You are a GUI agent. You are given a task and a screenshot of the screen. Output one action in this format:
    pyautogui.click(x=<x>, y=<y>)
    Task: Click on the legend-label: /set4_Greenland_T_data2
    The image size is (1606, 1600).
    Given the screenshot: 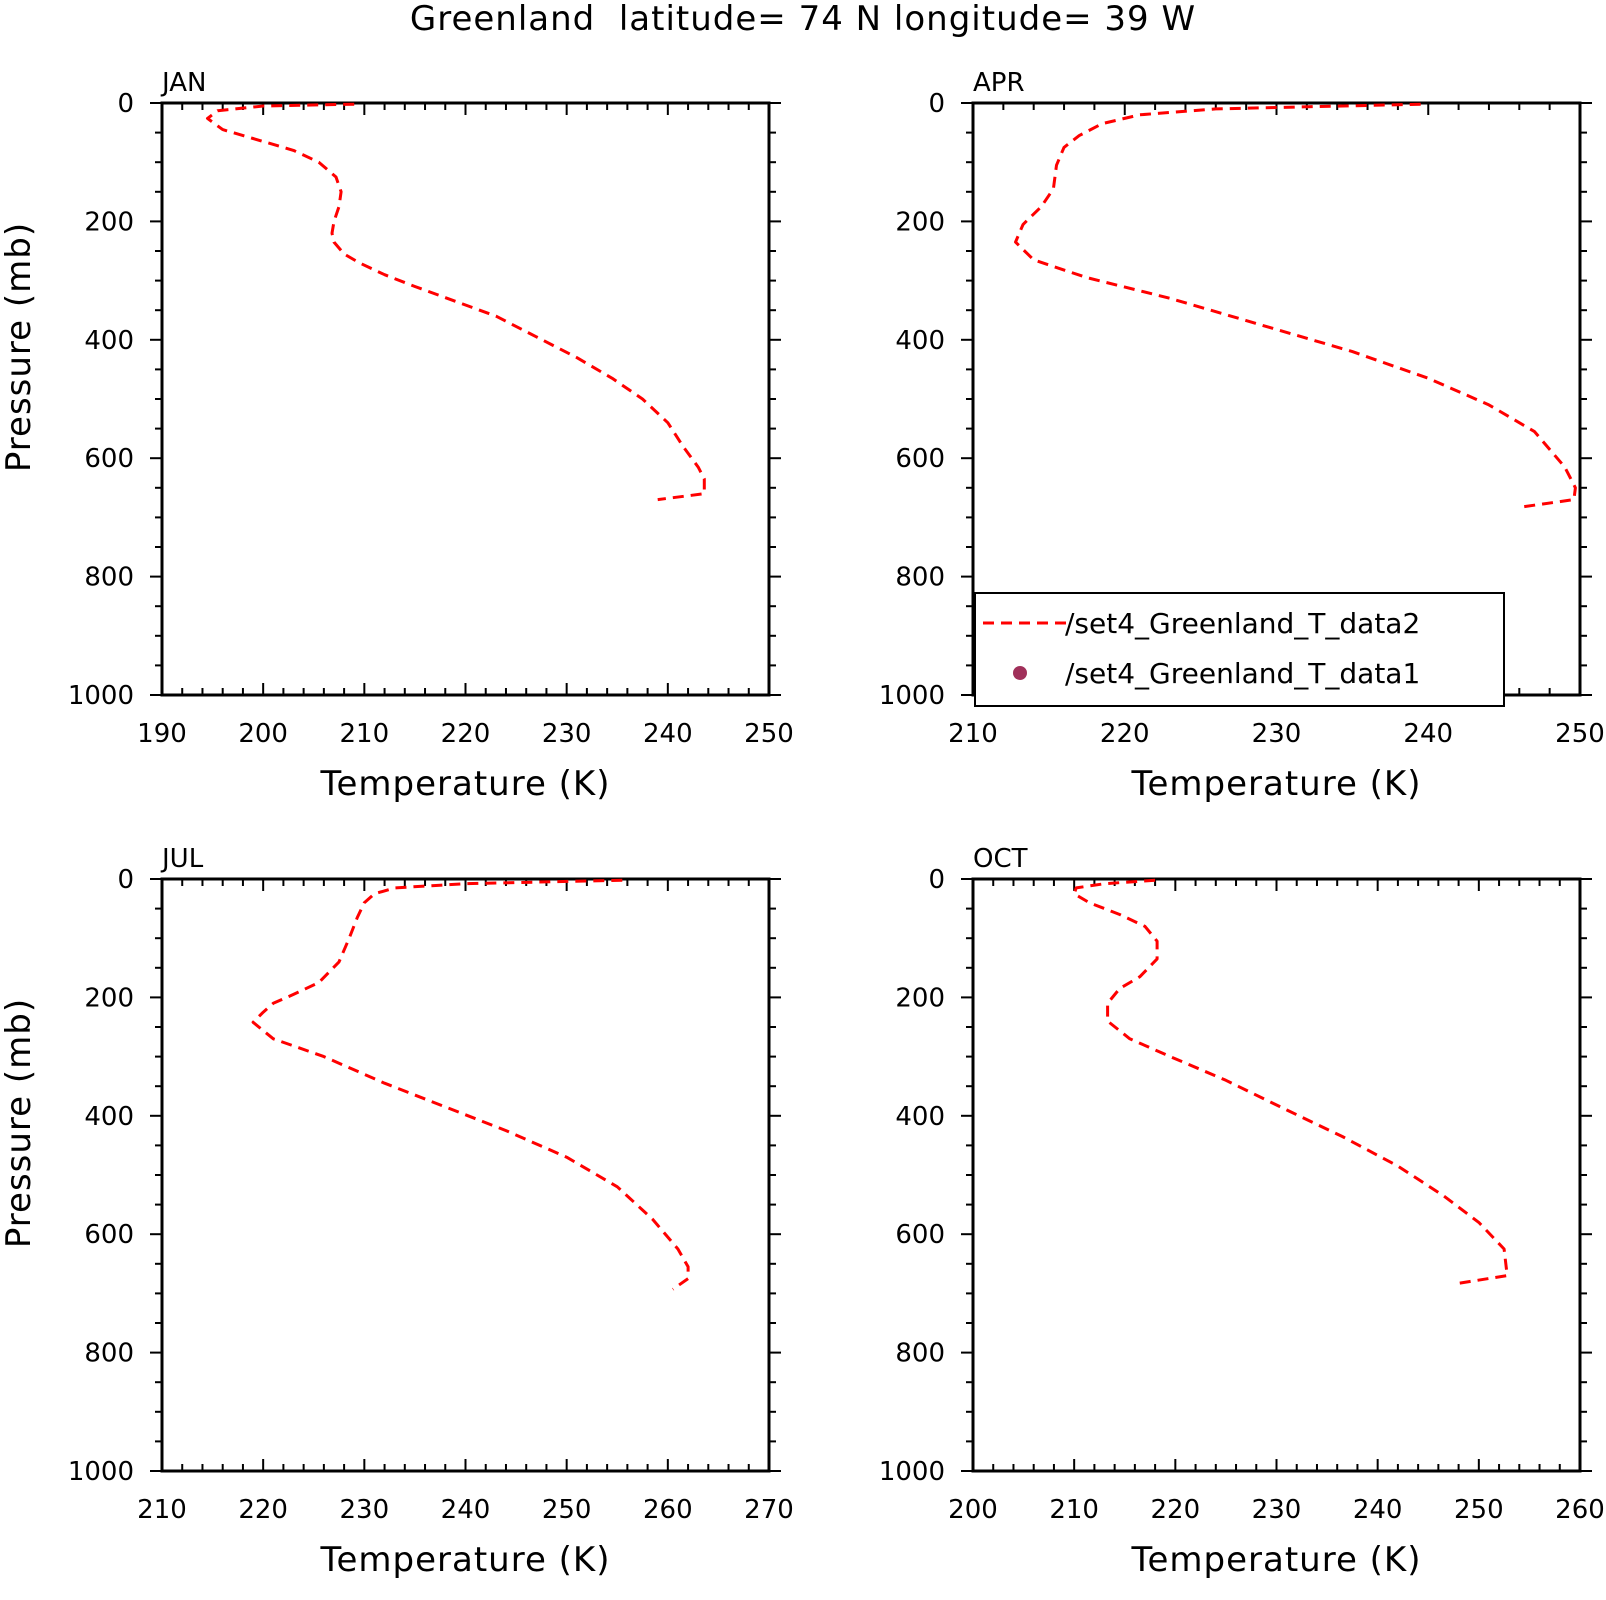 What is the action you would take?
    pyautogui.click(x=1242, y=623)
    